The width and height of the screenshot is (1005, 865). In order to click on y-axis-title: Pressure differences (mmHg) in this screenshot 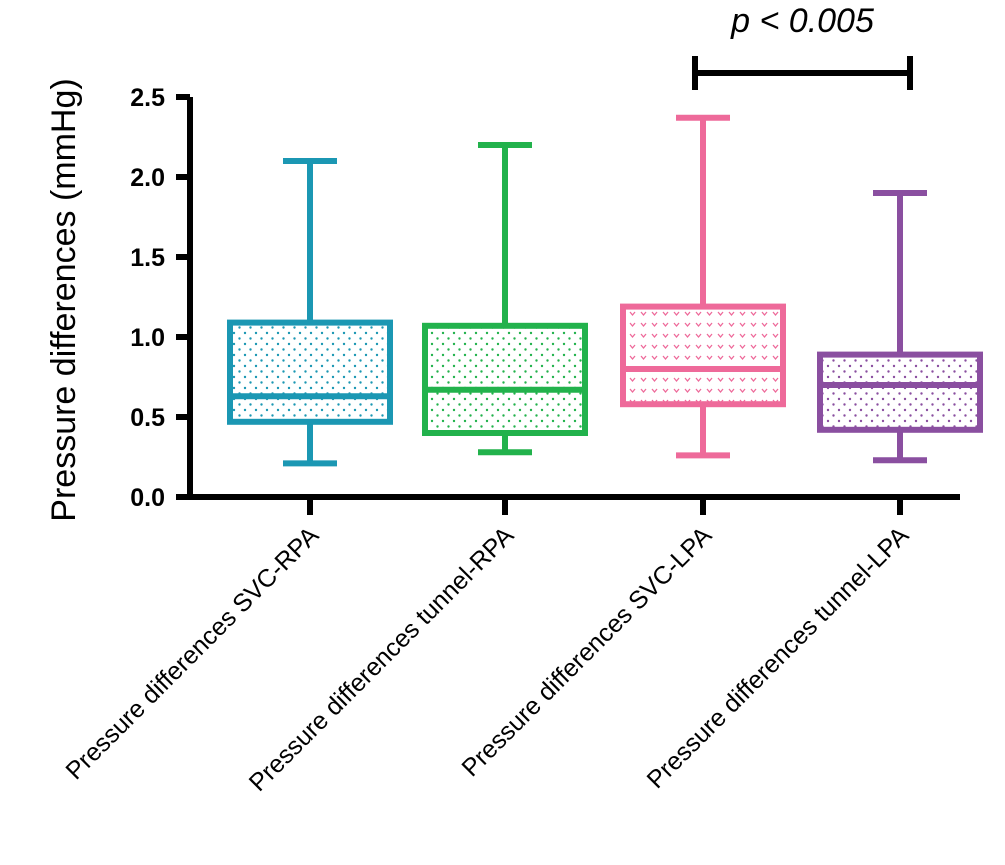, I will do `click(64, 299)`.